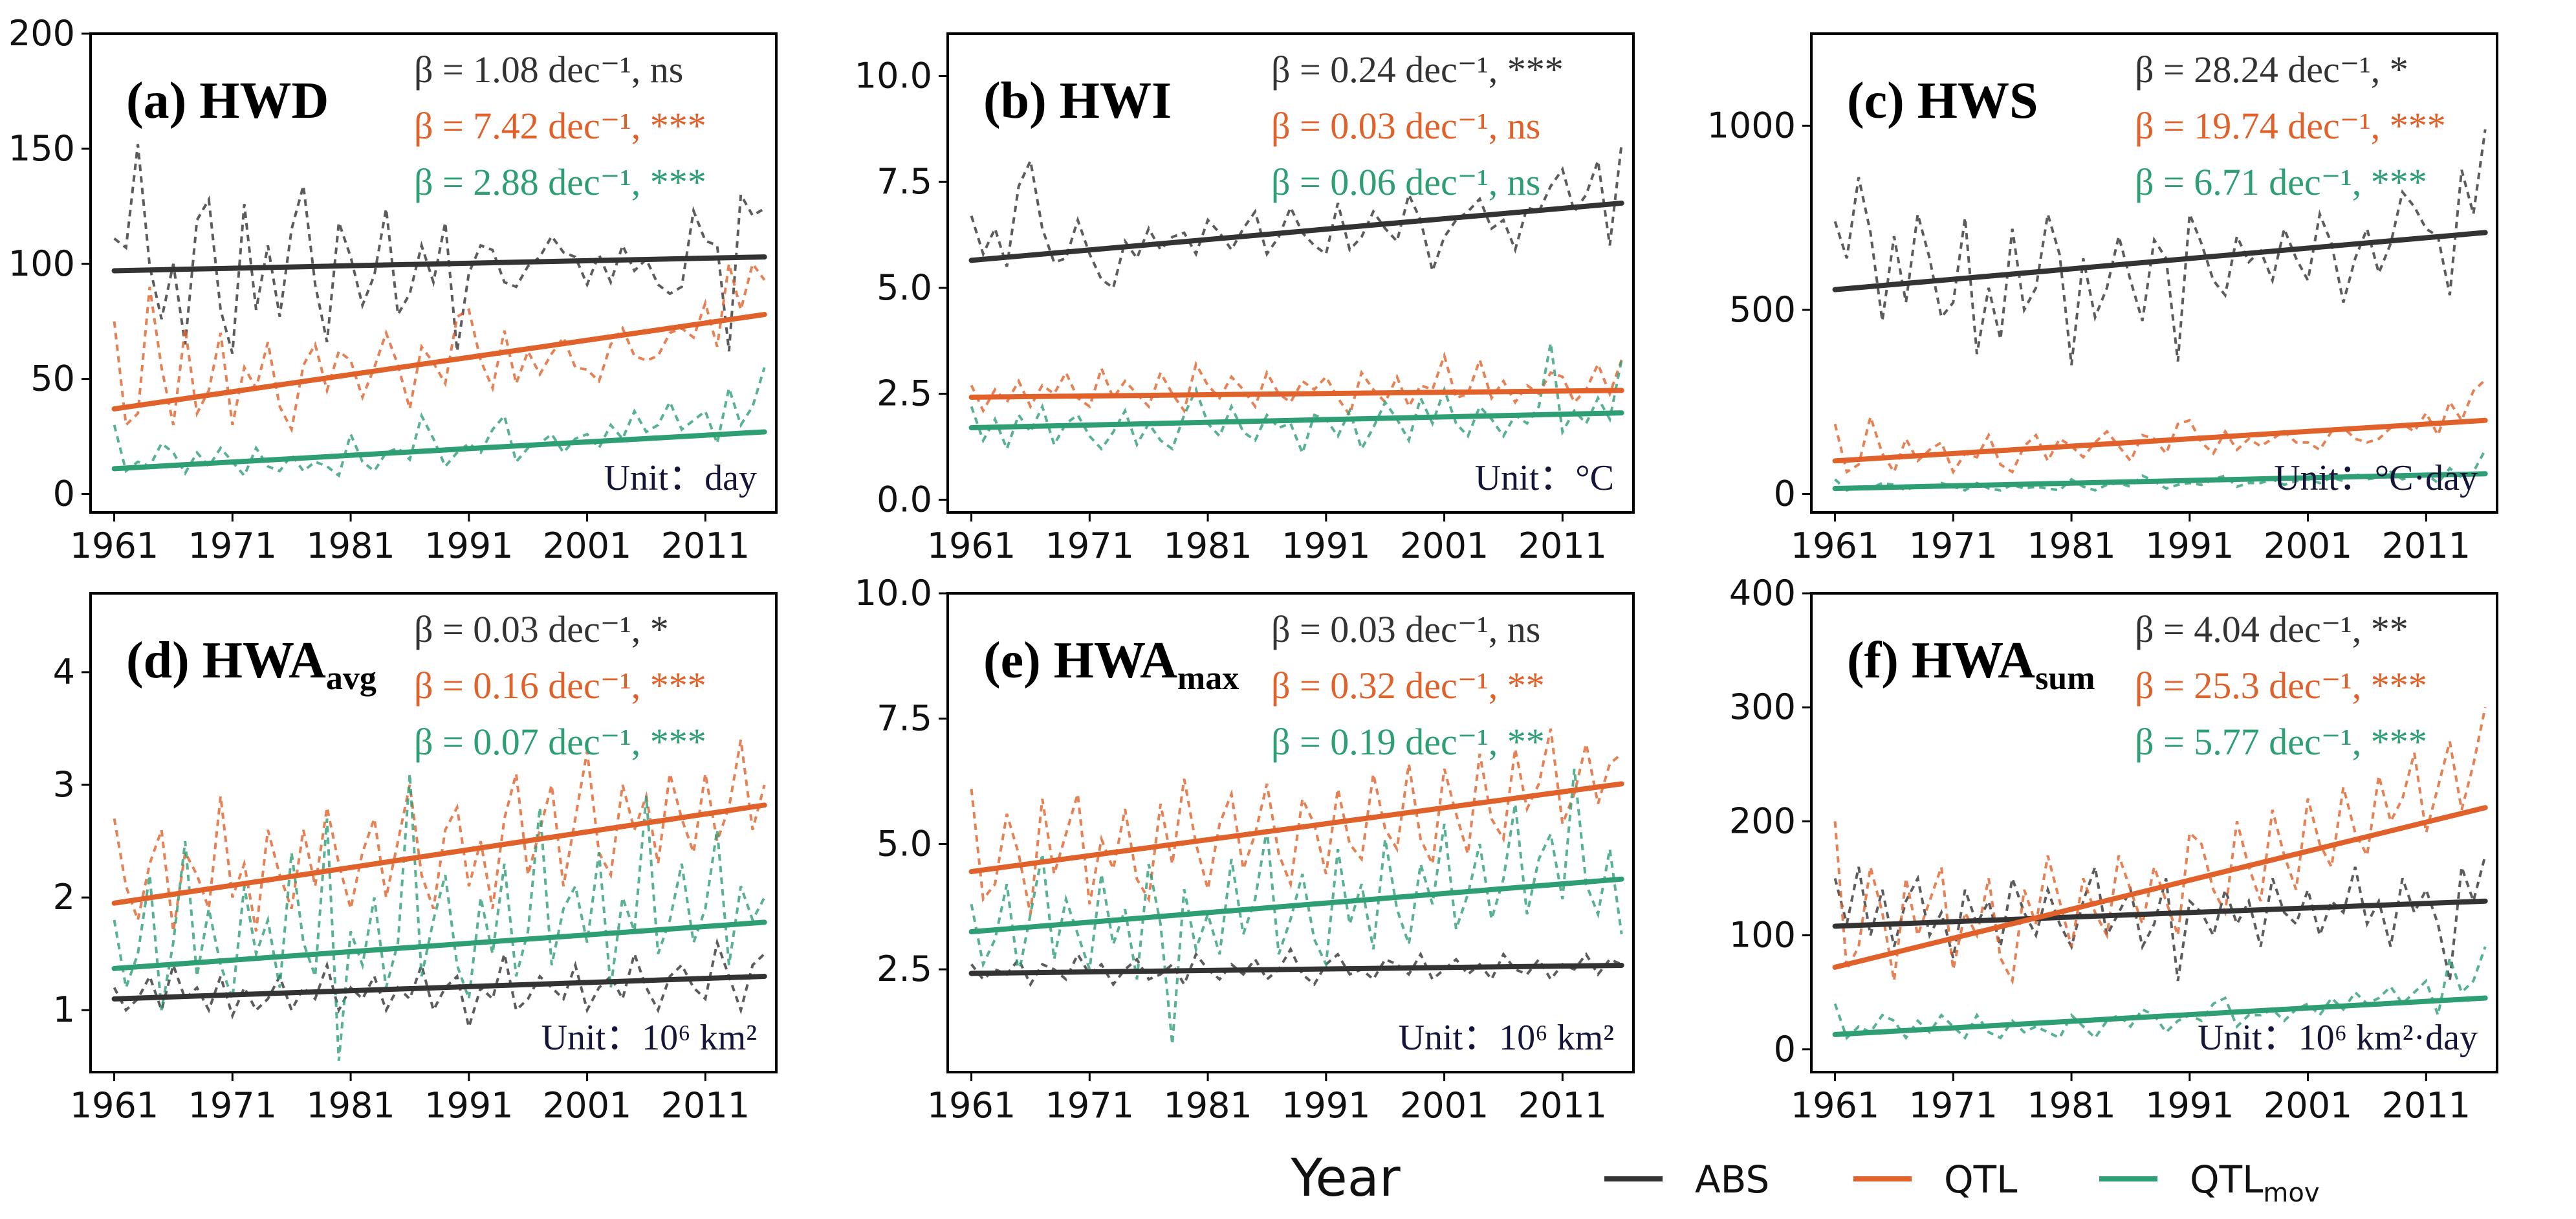 The height and width of the screenshot is (1219, 2576). What do you see at coordinates (548, 70) in the screenshot?
I see `beta-stat: β = 1.08 dec⁻¹, ns` at bounding box center [548, 70].